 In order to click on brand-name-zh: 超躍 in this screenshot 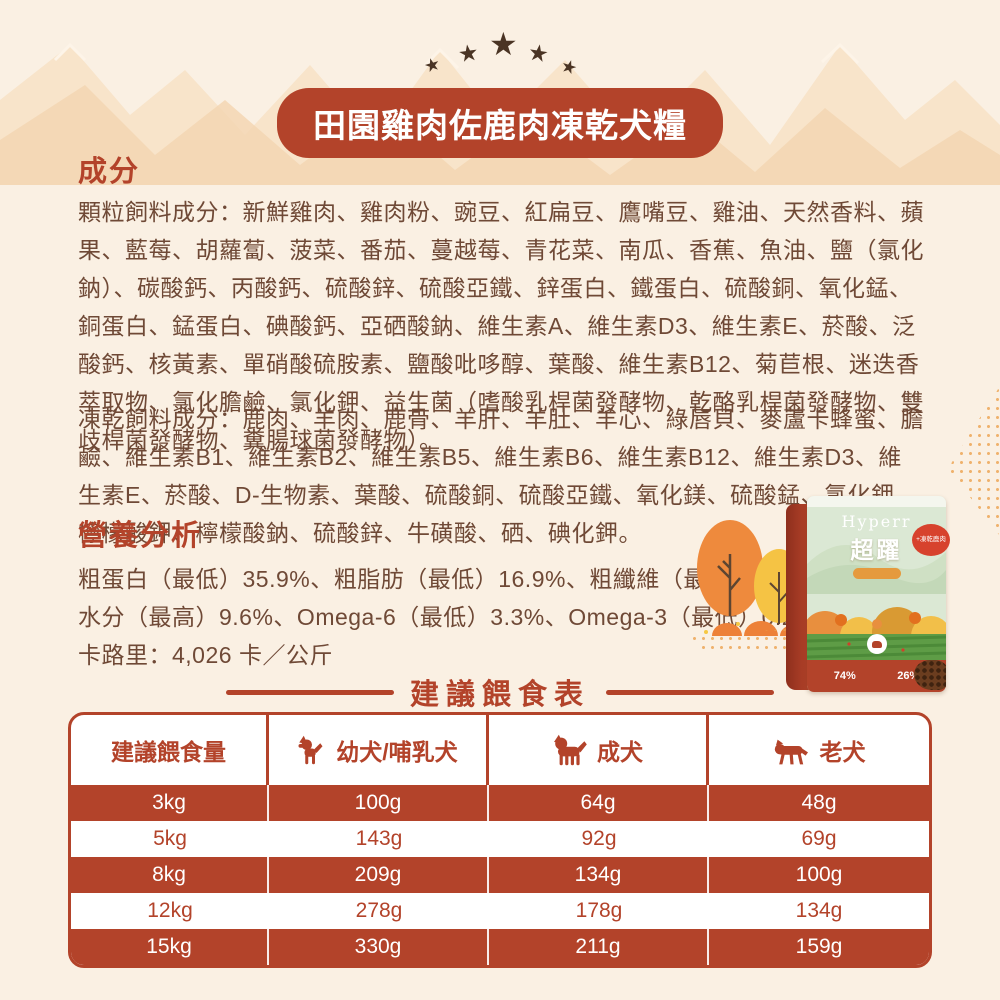, I will do `click(876, 550)`.